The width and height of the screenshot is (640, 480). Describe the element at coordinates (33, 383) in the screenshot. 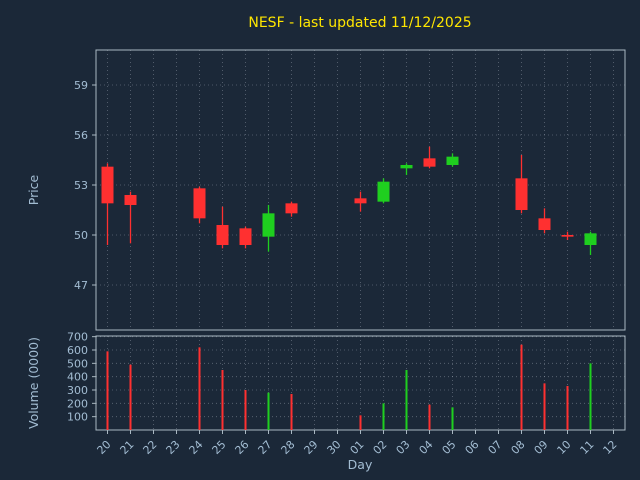

I see `volume-axis-label: Volume (0000)` at that location.